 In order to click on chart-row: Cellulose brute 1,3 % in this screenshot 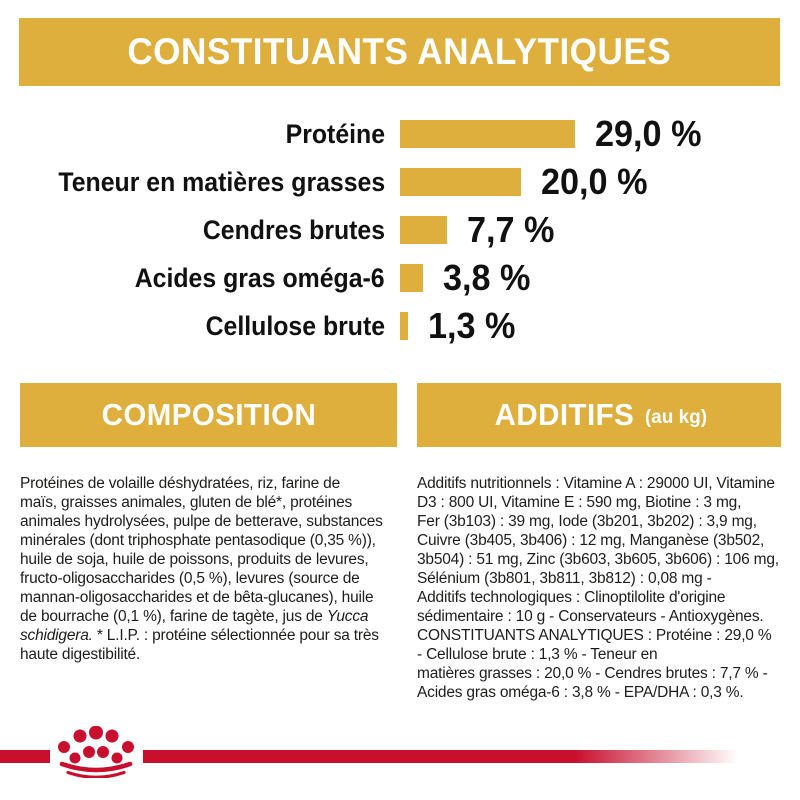, I will do `click(400, 326)`.